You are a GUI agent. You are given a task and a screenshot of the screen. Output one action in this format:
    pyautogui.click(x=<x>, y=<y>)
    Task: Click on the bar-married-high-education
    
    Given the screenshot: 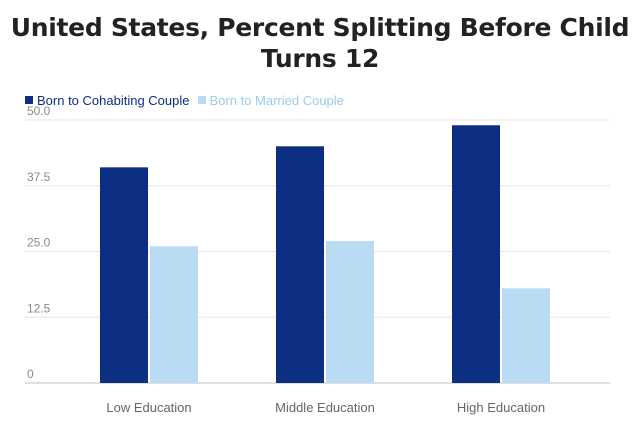 What is the action you would take?
    pyautogui.click(x=526, y=335)
    